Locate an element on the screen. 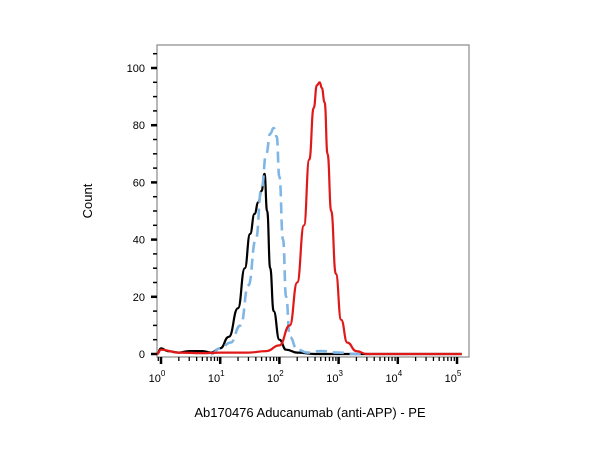  y-axis-title: Count is located at coordinates (87, 200).